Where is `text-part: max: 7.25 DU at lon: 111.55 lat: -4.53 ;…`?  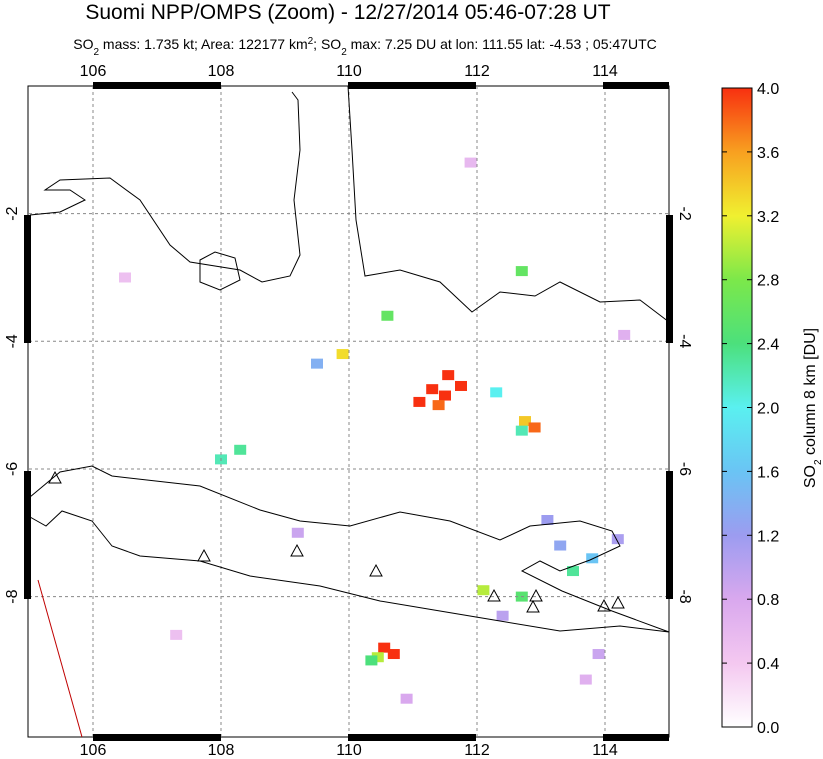
text-part: max: 7.25 DU at lon: 111.55 lat: -4.53 ;… is located at coordinates (502, 44).